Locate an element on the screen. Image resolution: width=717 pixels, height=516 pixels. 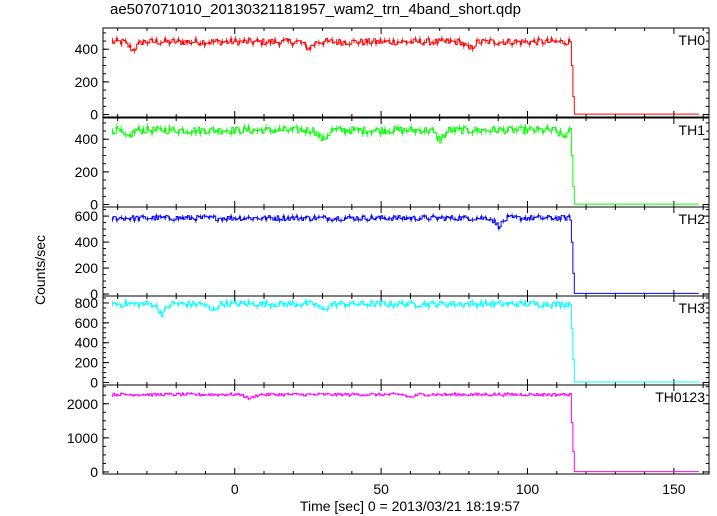
series-line-th1 is located at coordinates (405, 165).